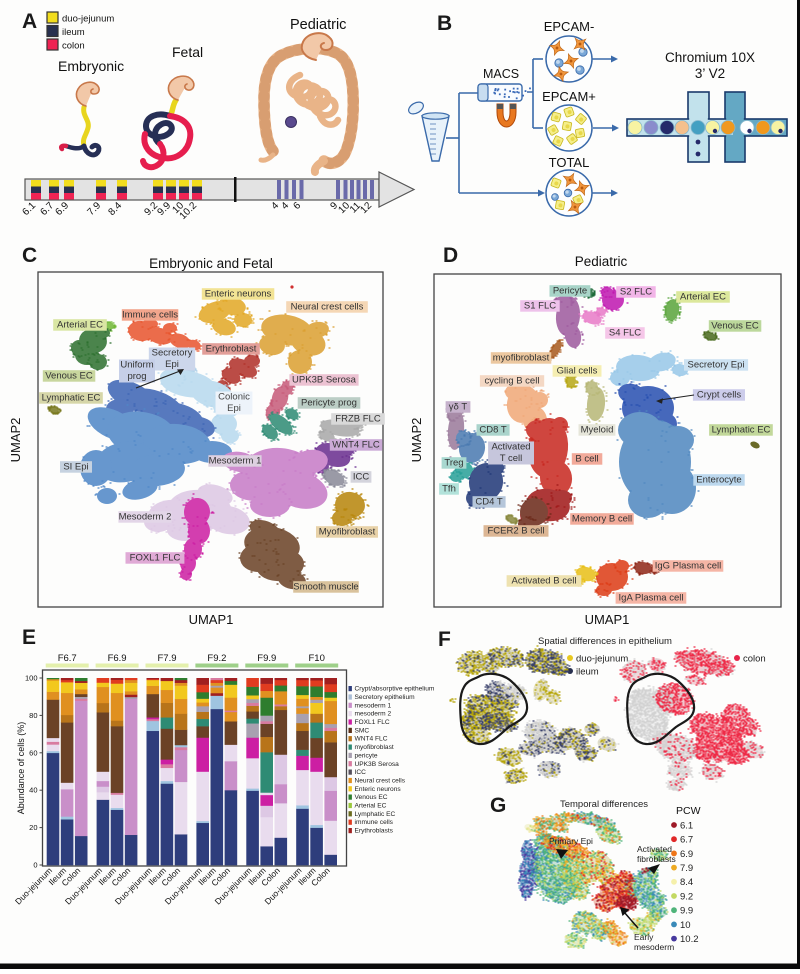  I want to click on svg-text: F6.9, so click(117, 658).